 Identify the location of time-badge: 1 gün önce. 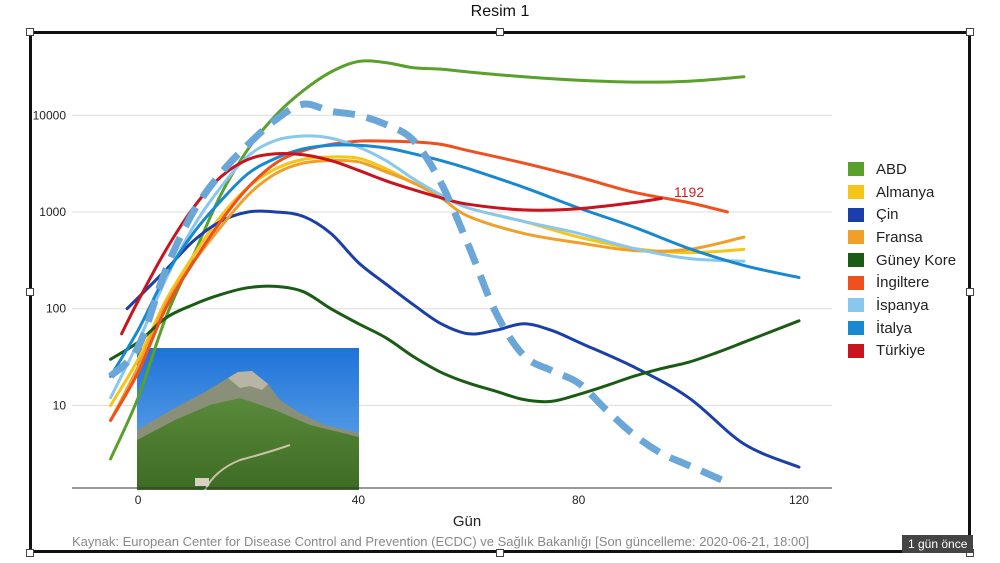
(938, 544).